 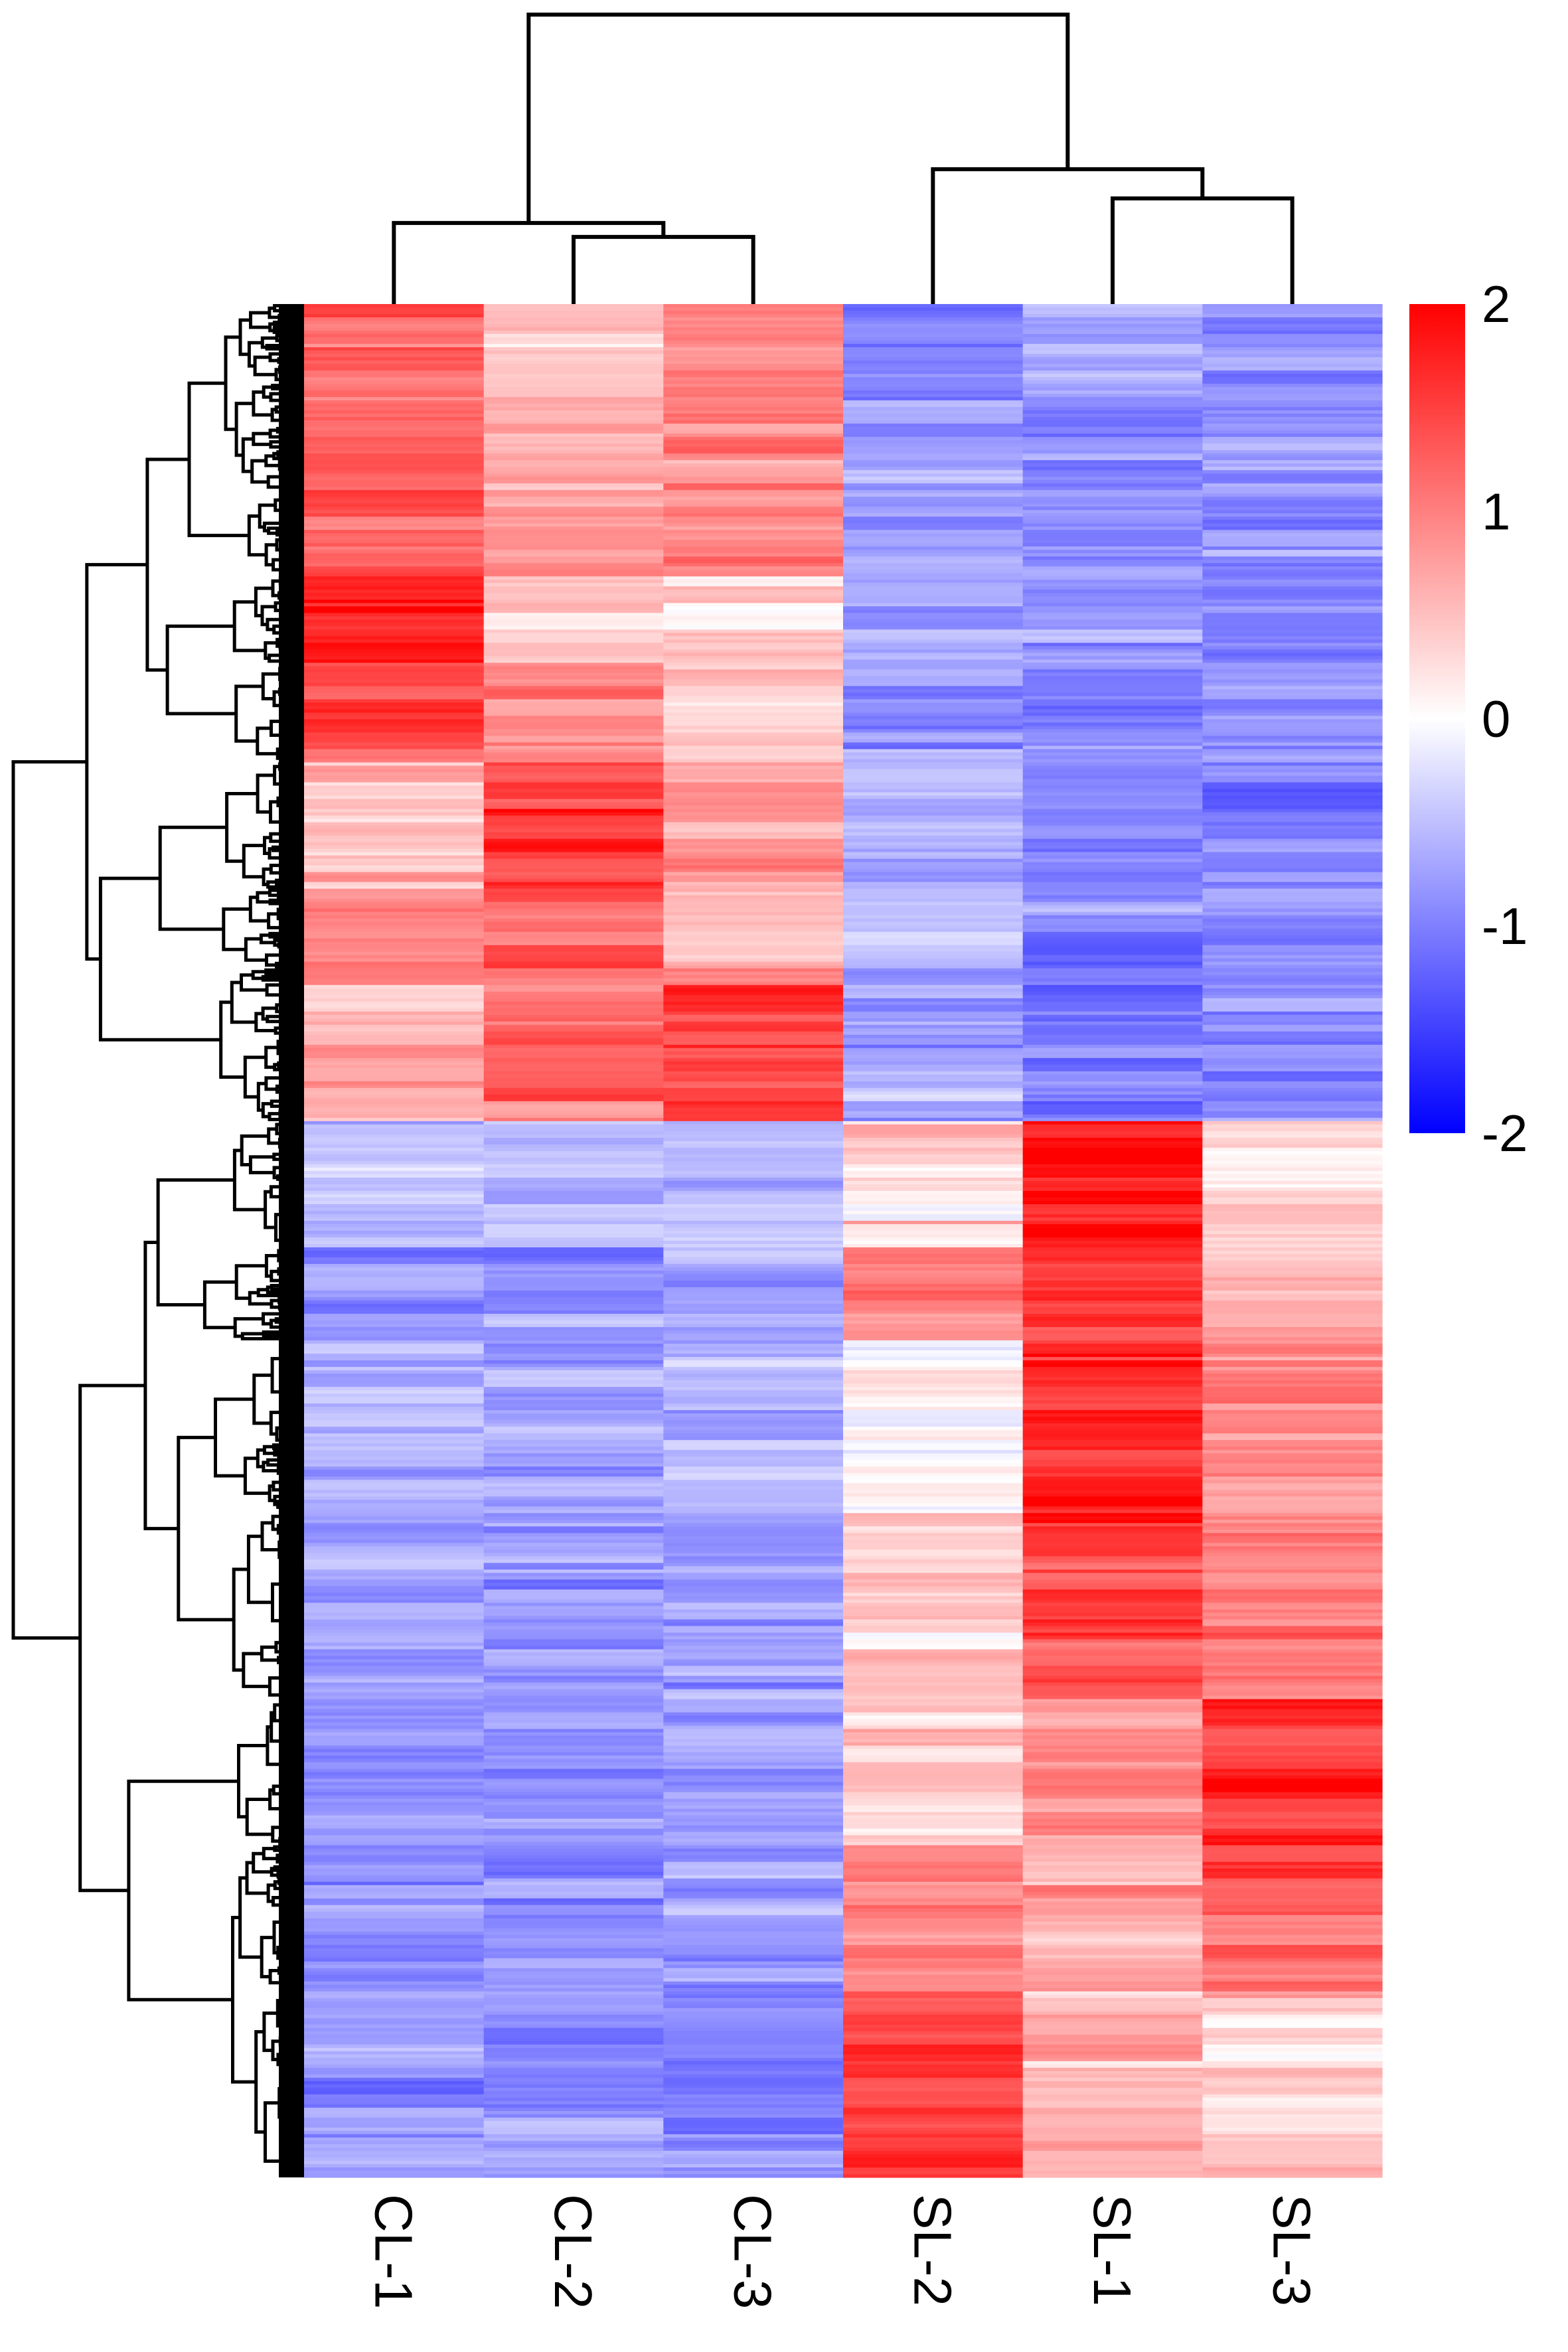 What do you see at coordinates (932, 2250) in the screenshot?
I see `column-label: SL-2` at bounding box center [932, 2250].